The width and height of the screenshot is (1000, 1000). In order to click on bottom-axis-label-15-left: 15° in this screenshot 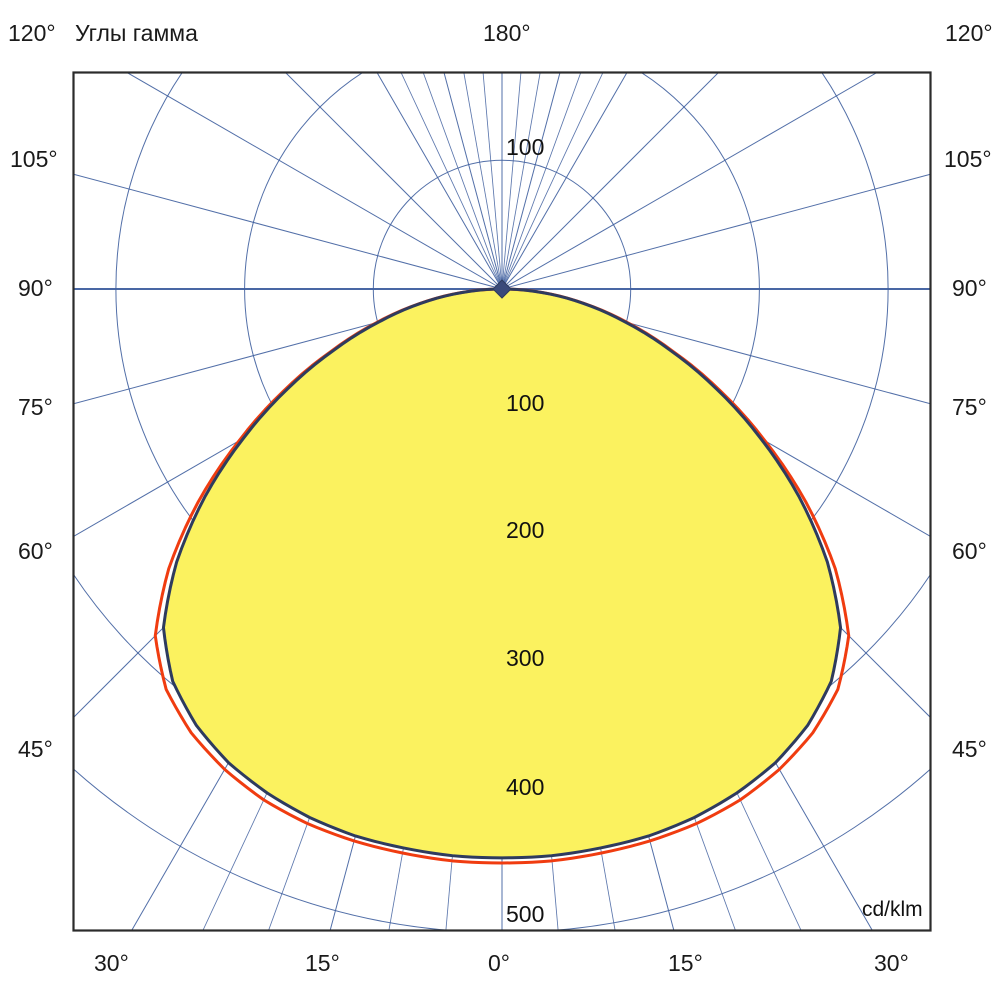, I will do `click(322, 963)`.